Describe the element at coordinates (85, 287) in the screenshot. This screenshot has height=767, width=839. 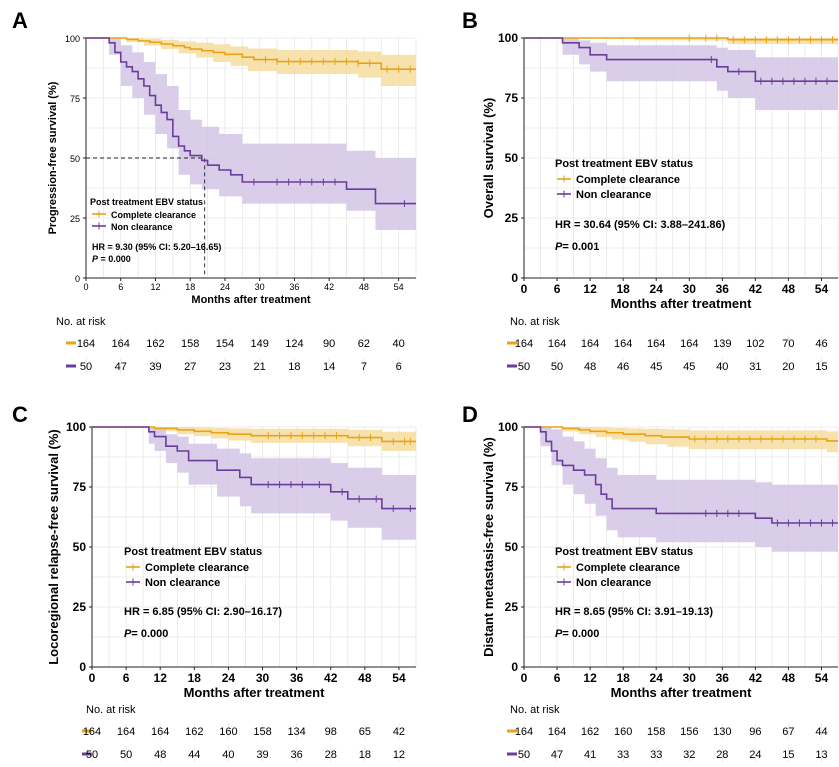
I see `x-tick-label: 0` at that location.